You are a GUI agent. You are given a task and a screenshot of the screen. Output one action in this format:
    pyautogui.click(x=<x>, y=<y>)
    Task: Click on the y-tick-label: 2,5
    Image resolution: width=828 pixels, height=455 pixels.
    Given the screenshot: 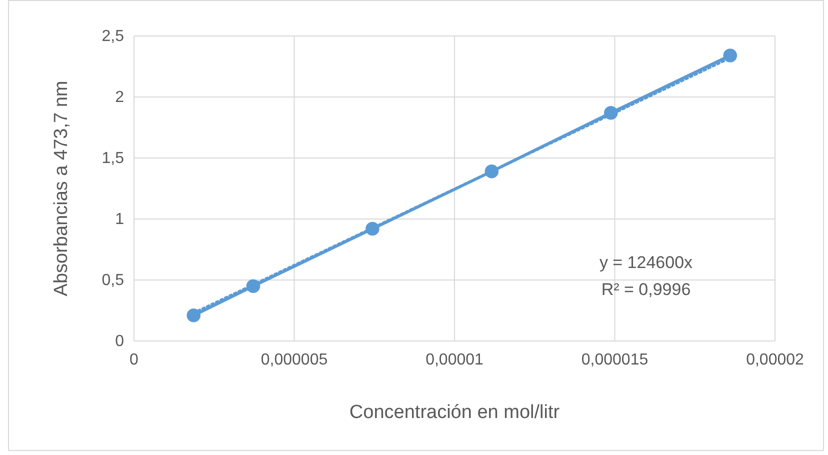 What is the action you would take?
    pyautogui.click(x=113, y=37)
    